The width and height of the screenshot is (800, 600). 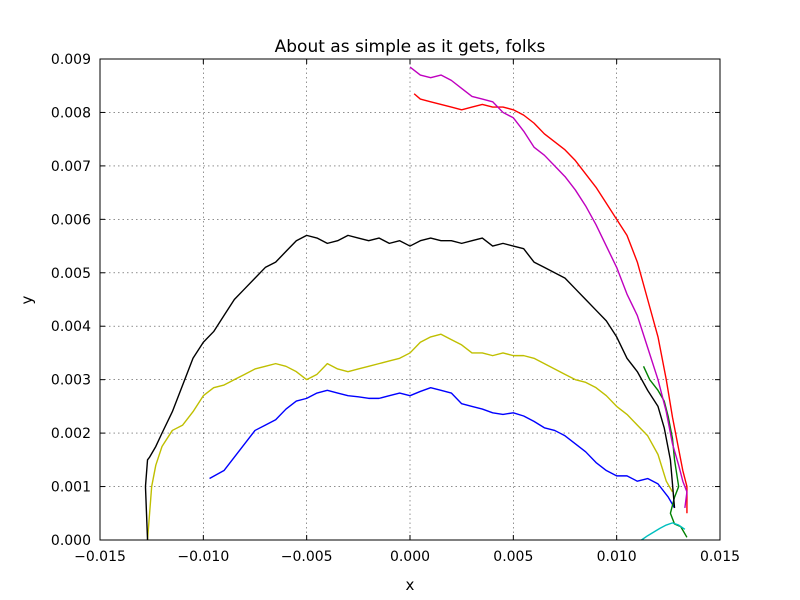 What do you see at coordinates (307, 557) in the screenshot?
I see `x-tick-label: −0.005` at bounding box center [307, 557].